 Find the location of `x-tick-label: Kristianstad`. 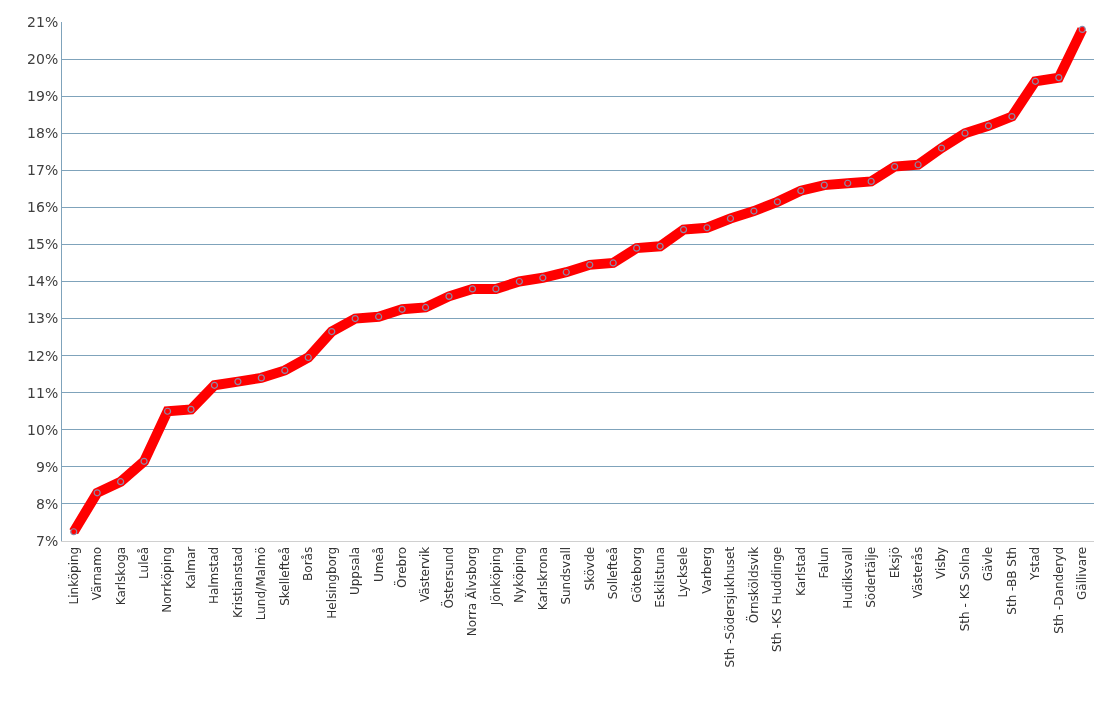

x-tick-label: Kristianstad is located at coordinates (237, 582).